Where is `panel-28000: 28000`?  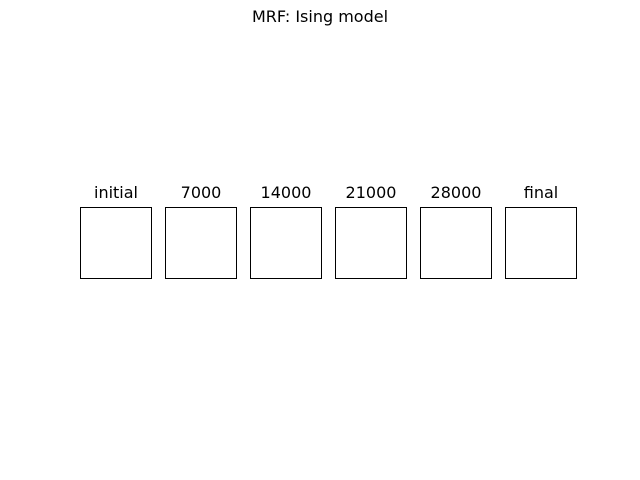
panel-28000: 28000 is located at coordinates (456, 231).